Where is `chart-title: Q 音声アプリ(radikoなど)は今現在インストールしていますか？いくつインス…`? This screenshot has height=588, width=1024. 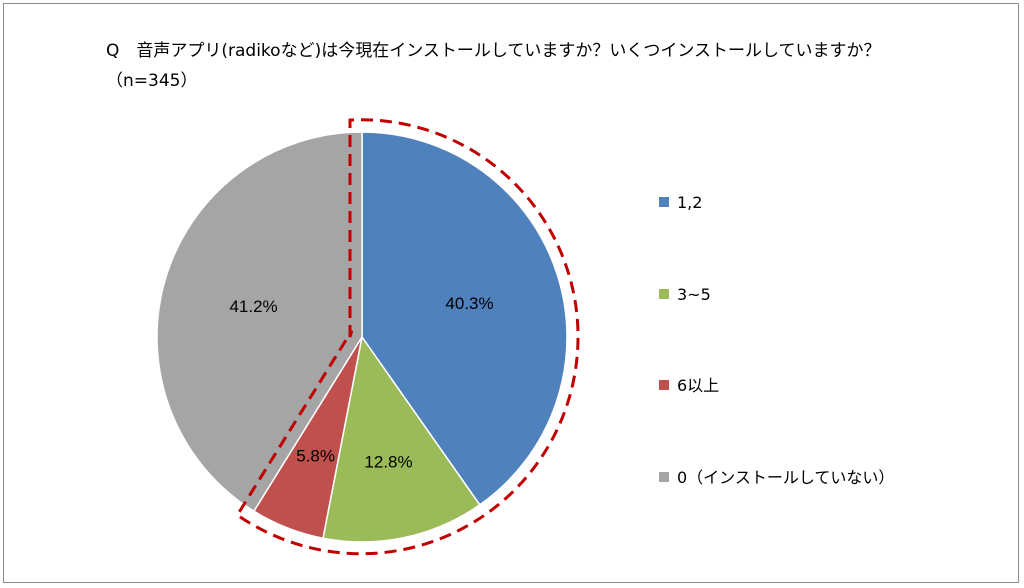 chart-title: Q 音声アプリ(radikoなど)は今現在インストールしていますか？いくつインス… is located at coordinates (493, 66).